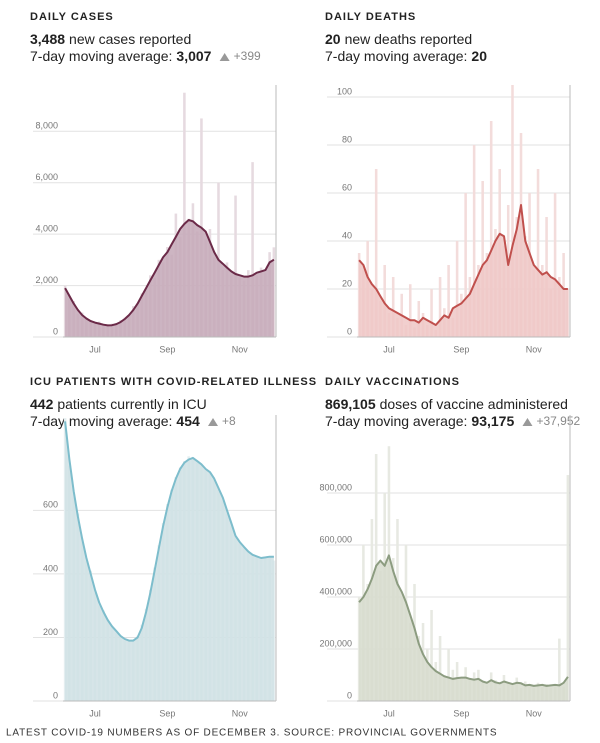 This screenshot has width=600, height=743. I want to click on y-tick-label: 6,000, so click(46, 177).